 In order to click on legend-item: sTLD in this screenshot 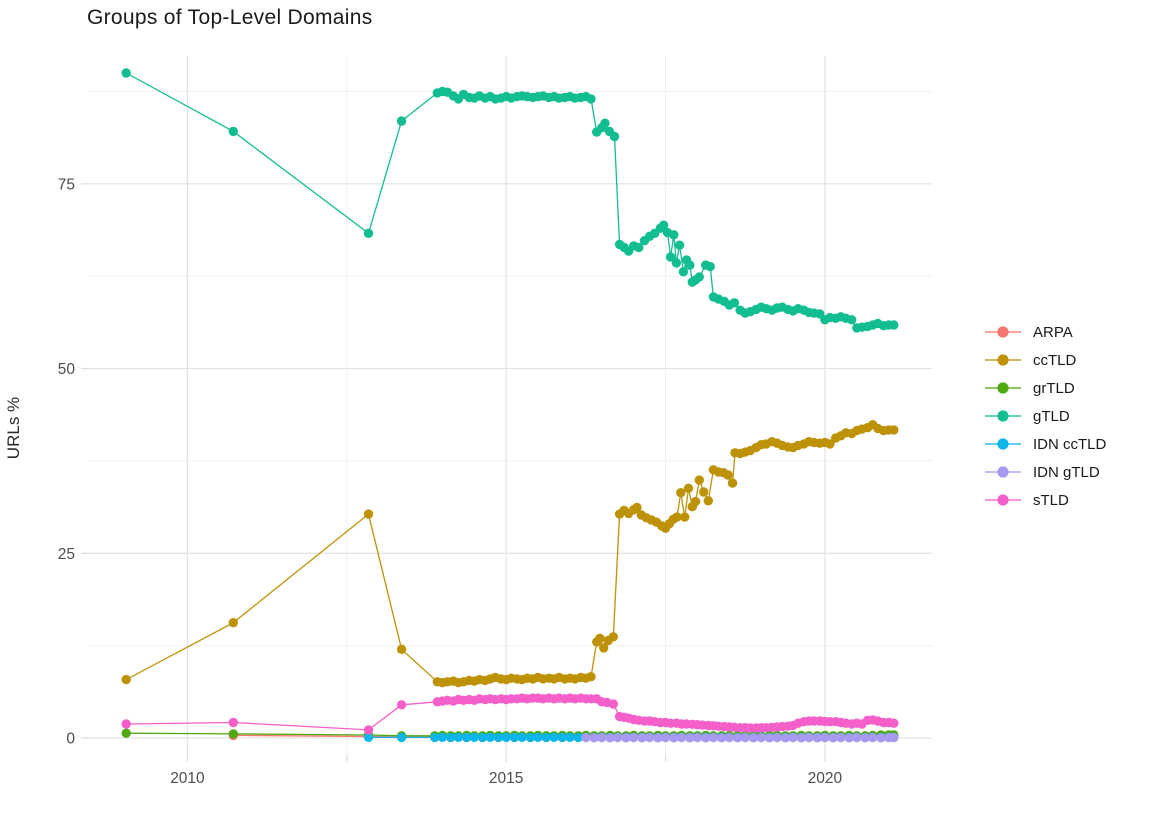, I will do `click(1045, 500)`.